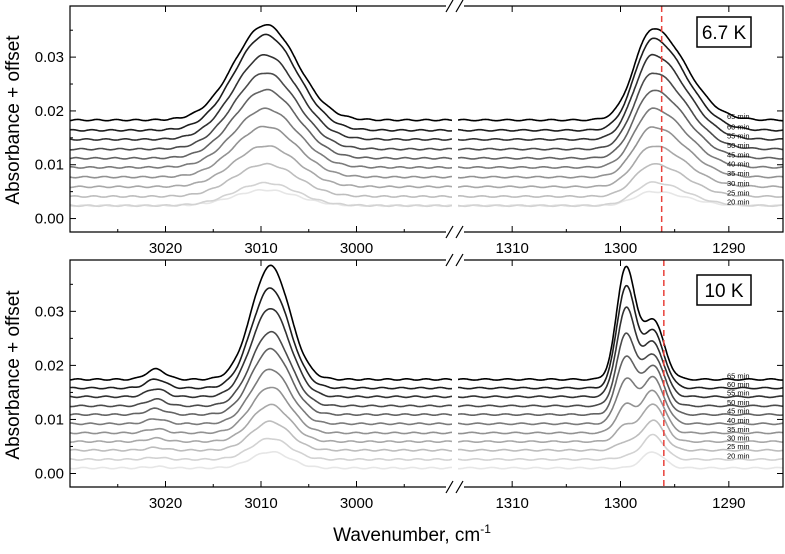  What do you see at coordinates (738, 173) in the screenshot?
I see `legend-label-top-35-min: 35 min` at bounding box center [738, 173].